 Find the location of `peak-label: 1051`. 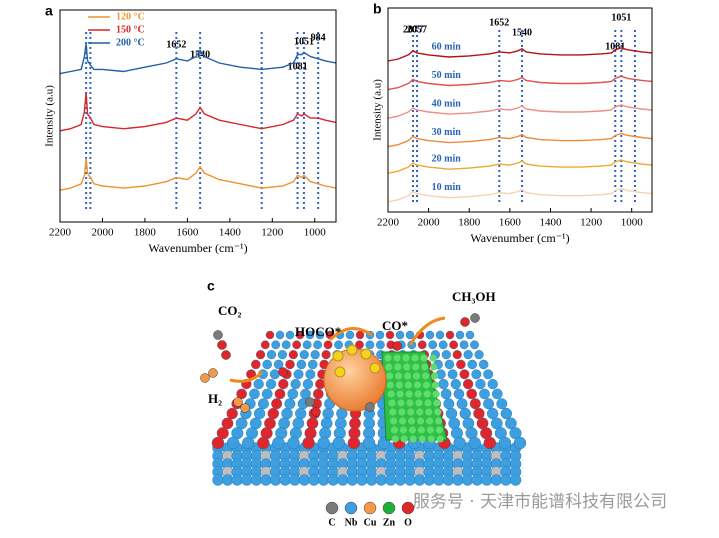

peak-label: 1051 is located at coordinates (621, 17).